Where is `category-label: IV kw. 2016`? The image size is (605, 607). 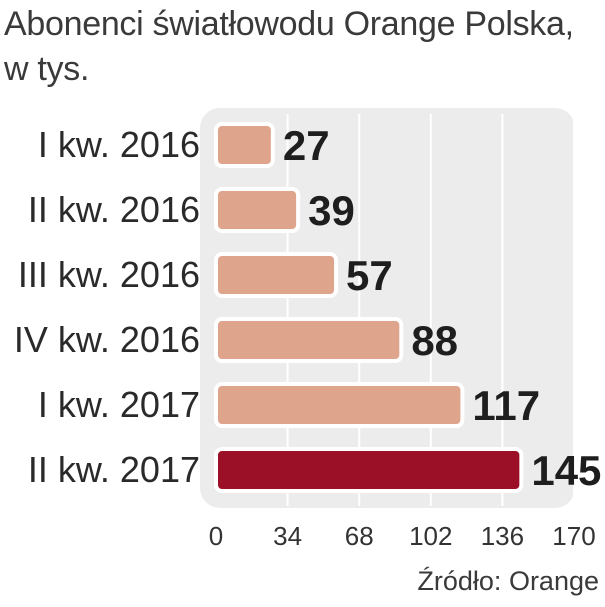
category-label: IV kw. 2016 is located at coordinates (107, 339).